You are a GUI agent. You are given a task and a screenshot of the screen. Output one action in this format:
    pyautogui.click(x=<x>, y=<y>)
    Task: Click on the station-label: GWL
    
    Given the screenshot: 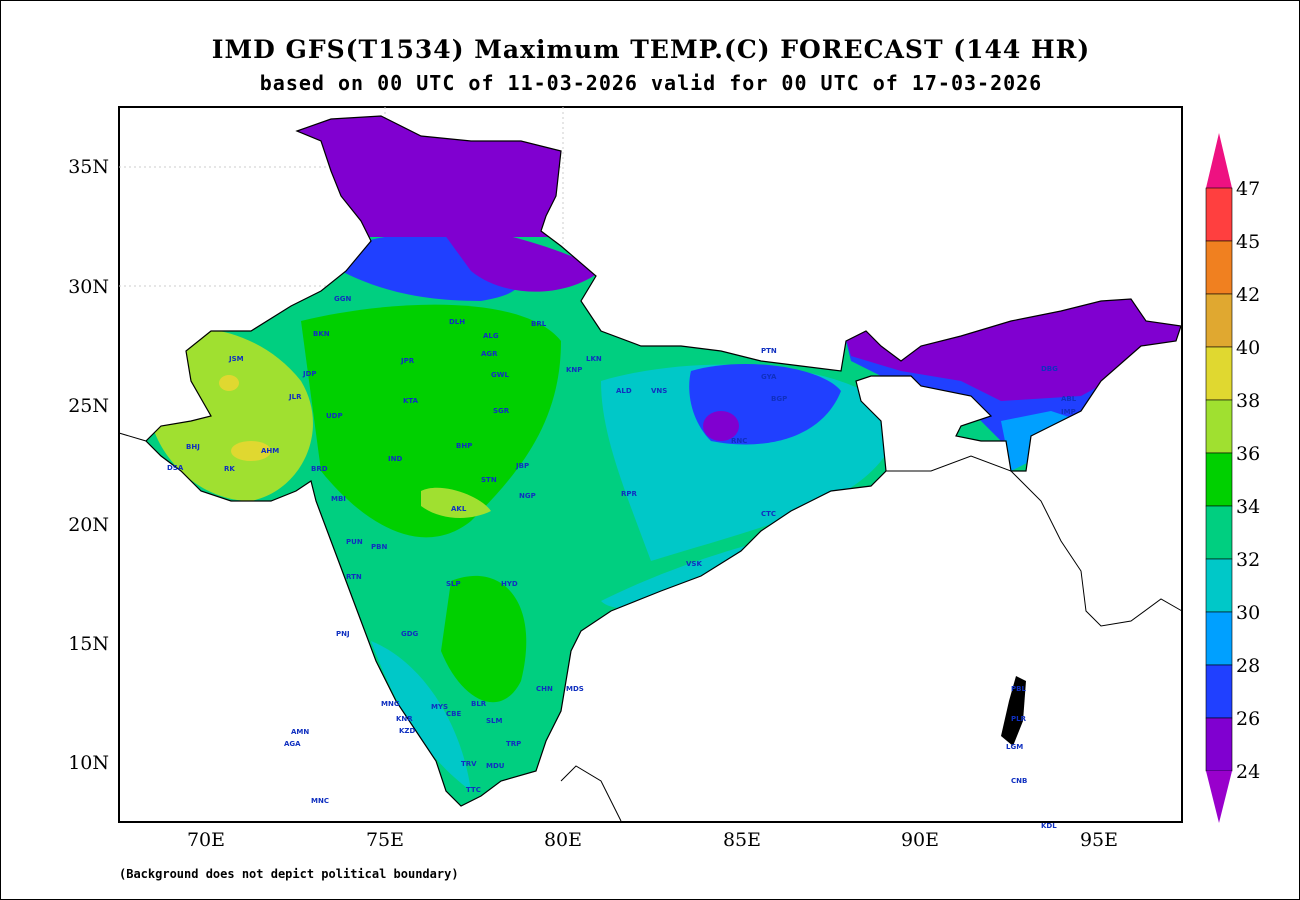 What is the action you would take?
    pyautogui.click(x=500, y=375)
    